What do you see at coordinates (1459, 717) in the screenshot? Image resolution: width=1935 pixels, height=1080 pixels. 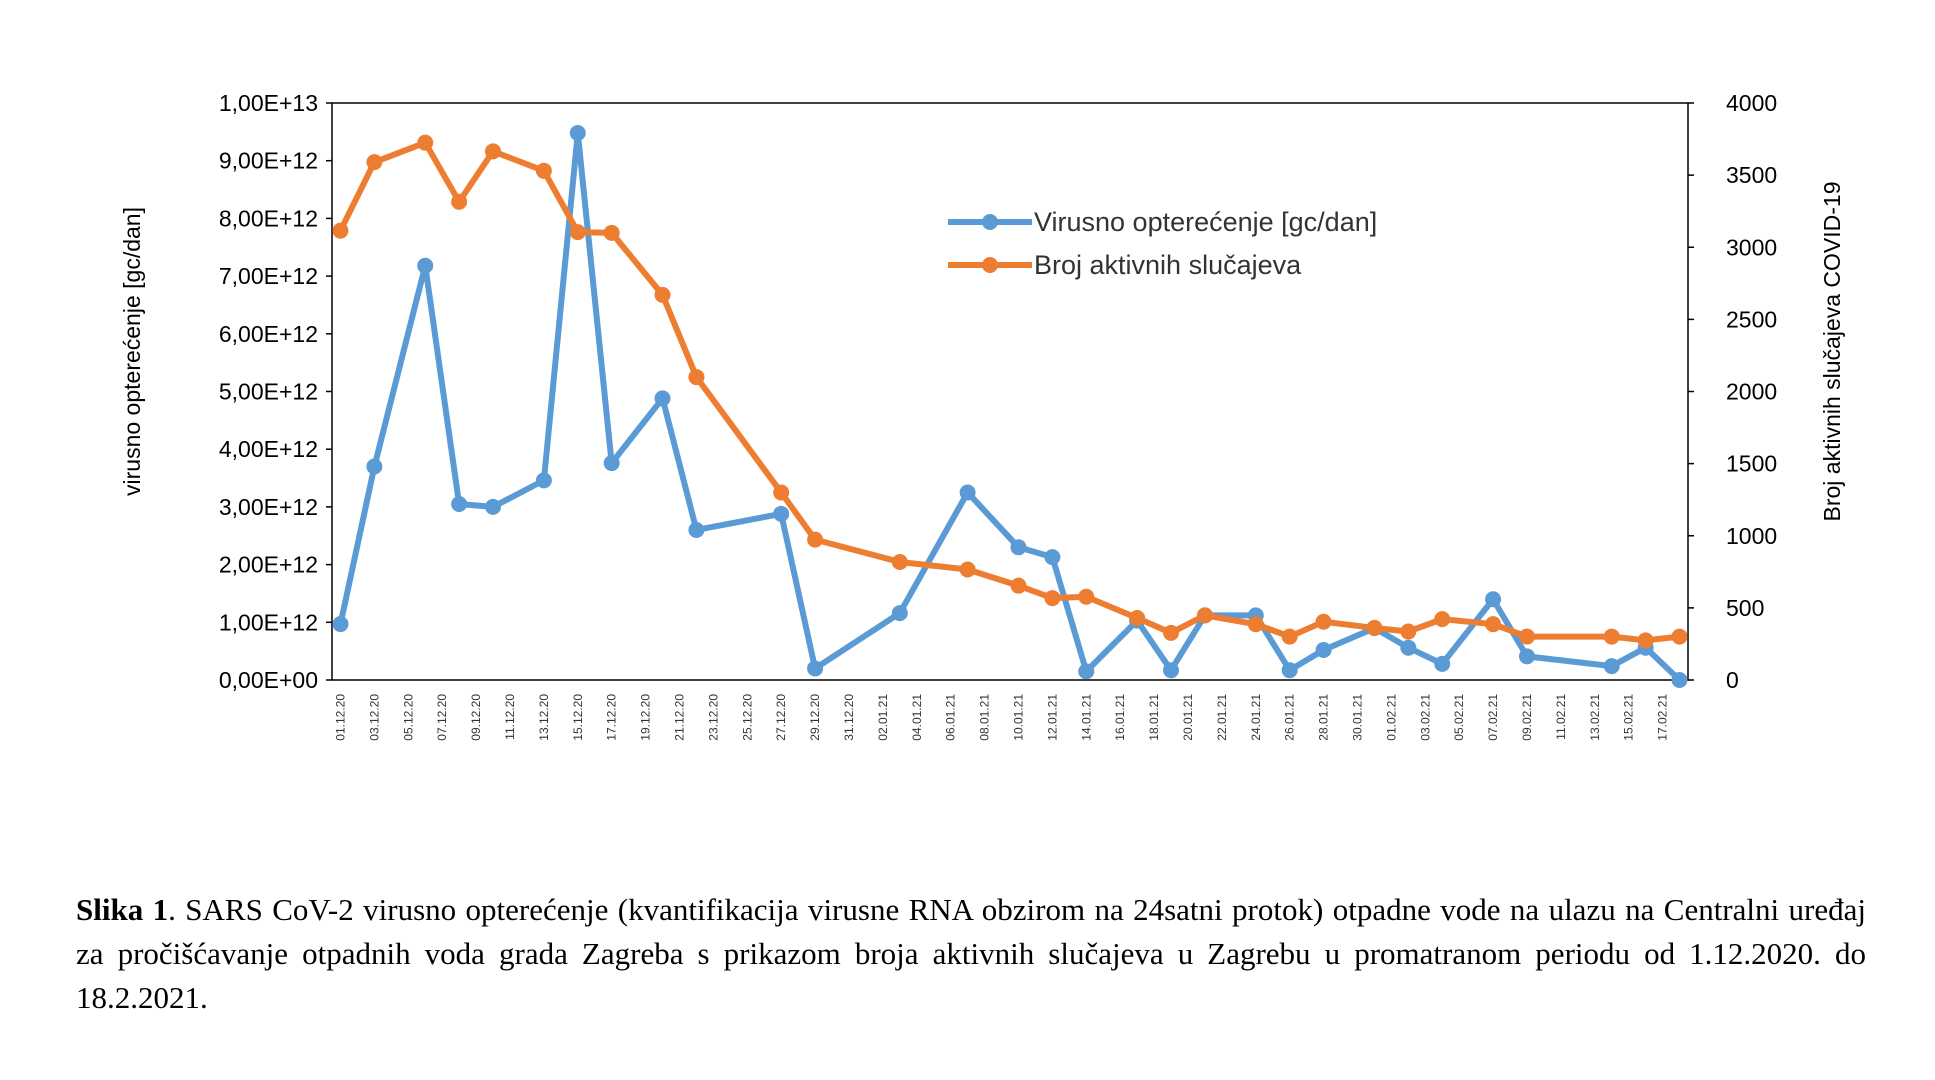 I see `x-tick-label: 05.02.21` at bounding box center [1459, 717].